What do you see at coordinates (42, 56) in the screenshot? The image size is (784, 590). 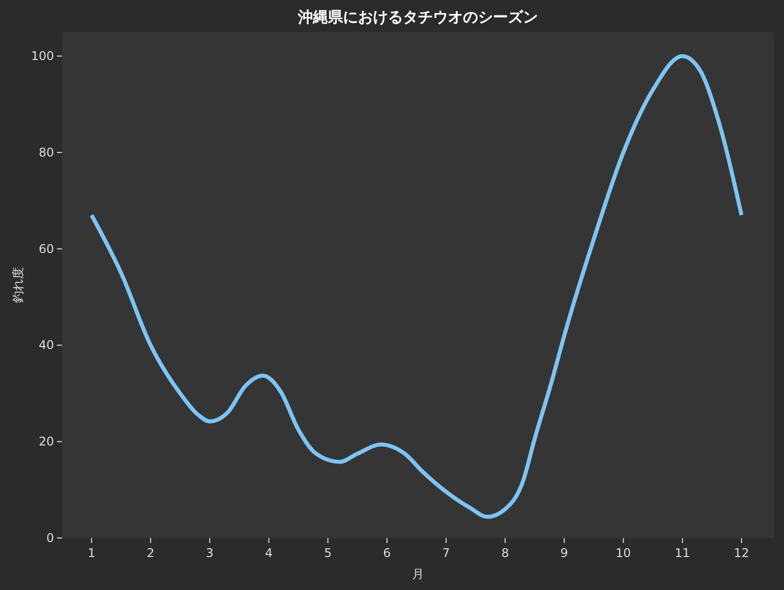 I see `y-tick-label: 100` at bounding box center [42, 56].